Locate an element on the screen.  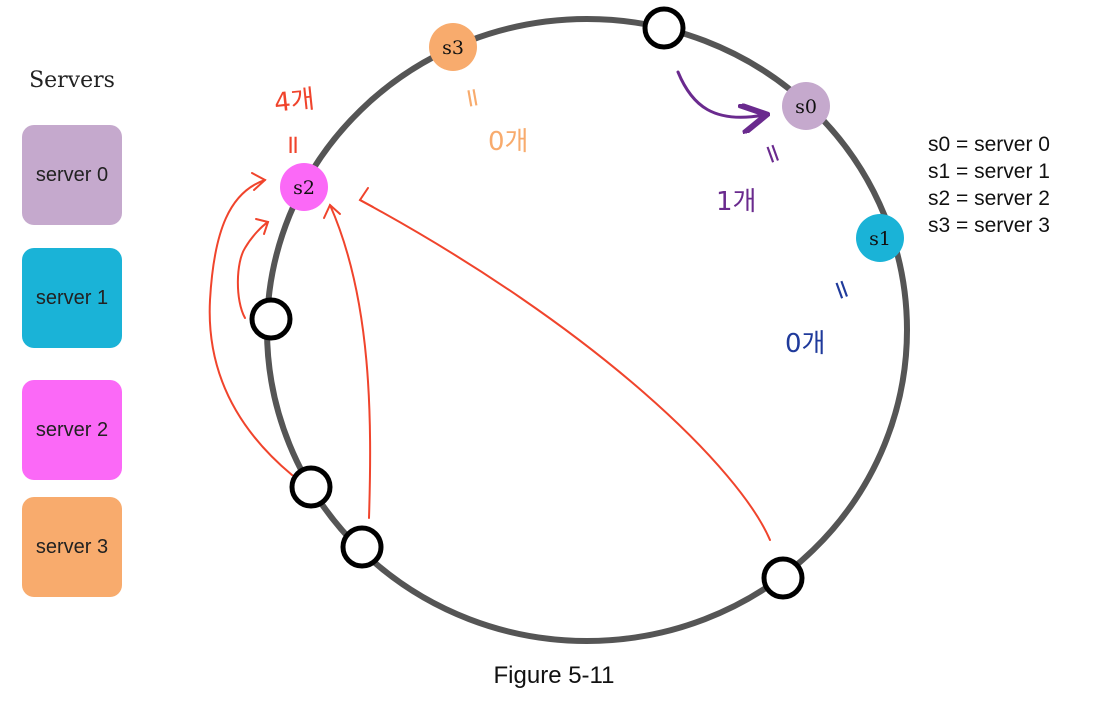
server-node-s3: s3 is located at coordinates (453, 47).